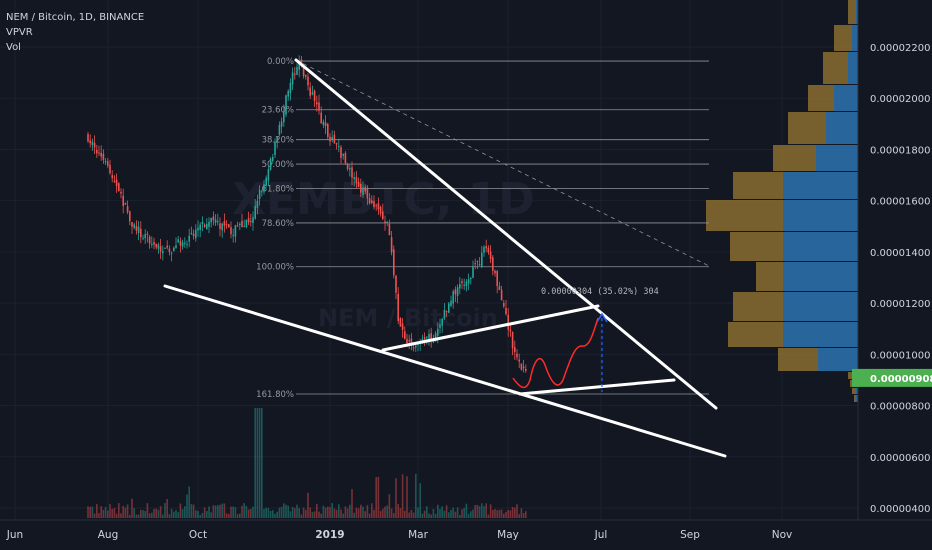  What do you see at coordinates (278, 111) in the screenshot?
I see `fib-level-label: 23.60%` at bounding box center [278, 111].